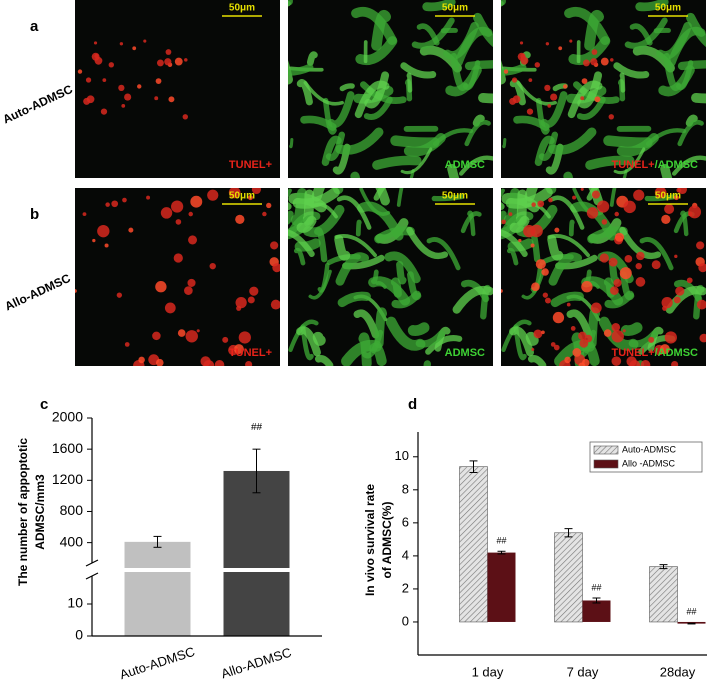 Image resolution: width=708 pixels, height=695 pixels. What do you see at coordinates (390, 89) in the screenshot?
I see `micrograph: 50μm ADMSC` at bounding box center [390, 89].